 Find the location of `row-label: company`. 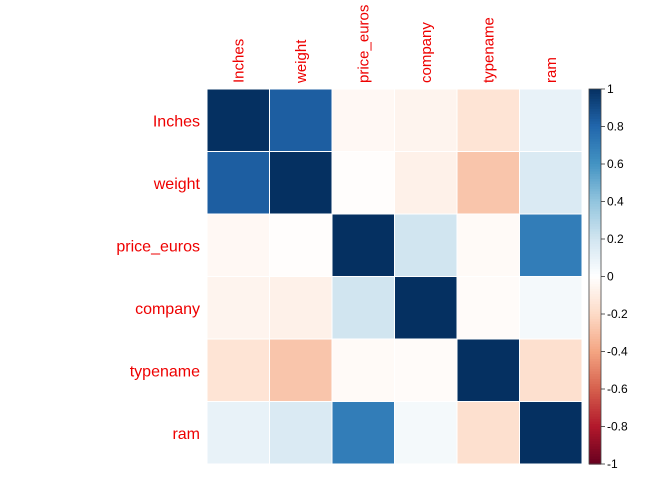

row-label: company is located at coordinates (167, 309).